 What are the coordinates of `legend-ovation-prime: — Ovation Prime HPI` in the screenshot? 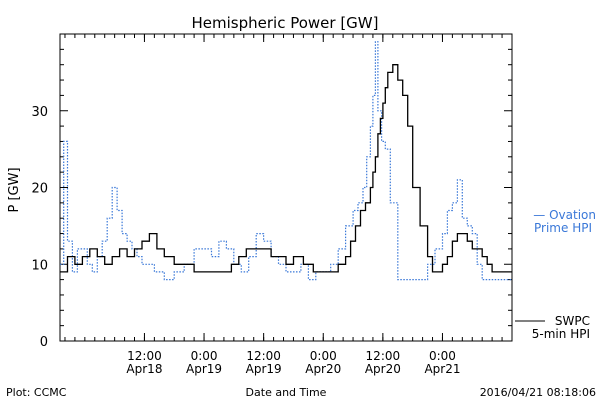 It's located at (564, 221).